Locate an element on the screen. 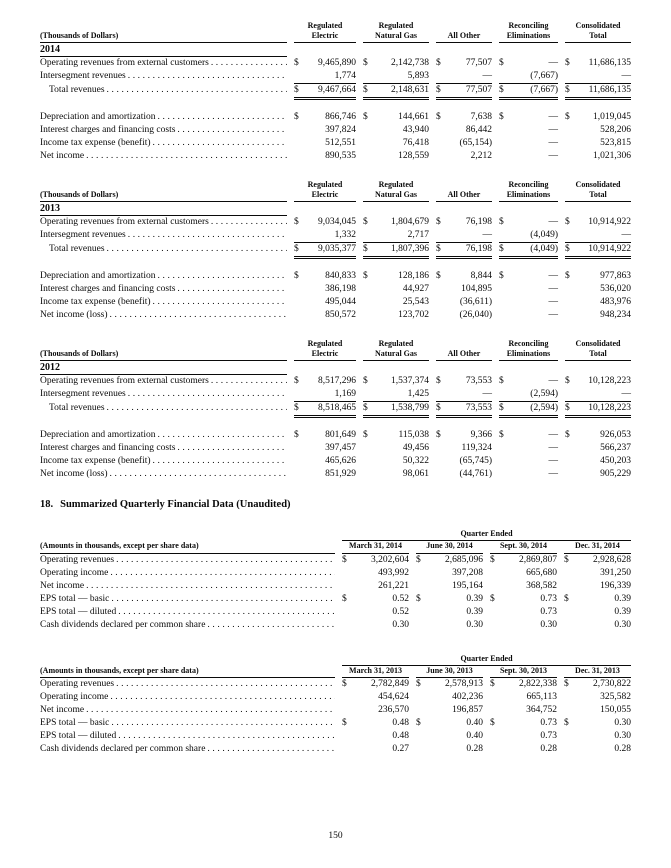  value-cell-inner: $0.73 is located at coordinates (523, 599).